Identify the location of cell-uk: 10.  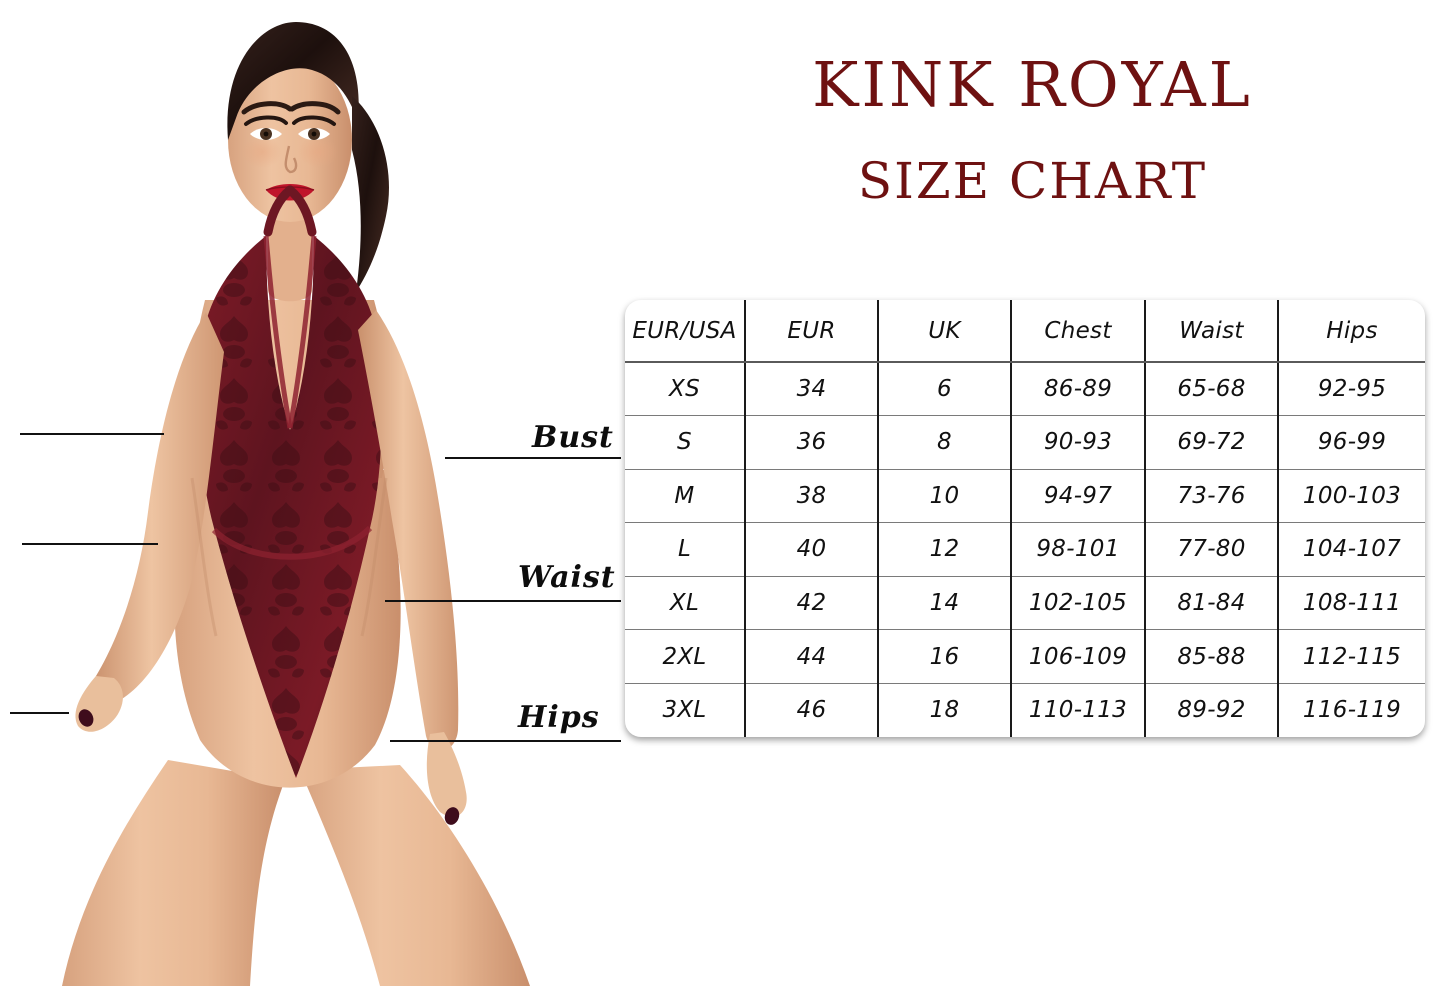
(945, 496).